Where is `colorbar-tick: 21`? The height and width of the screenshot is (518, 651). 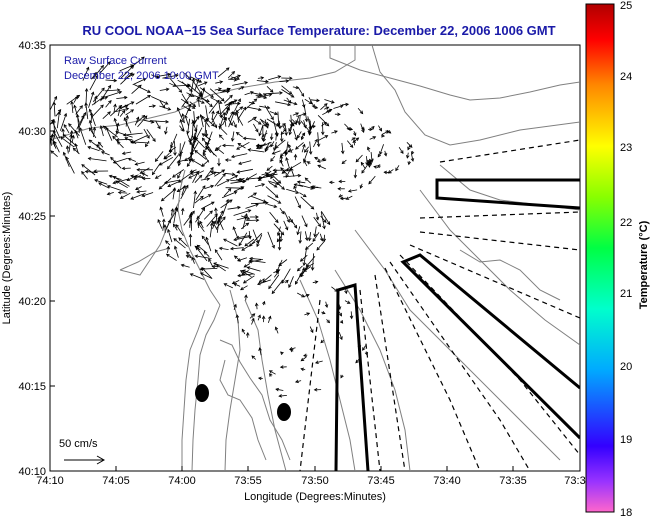
colorbar-tick: 21 is located at coordinates (626, 294).